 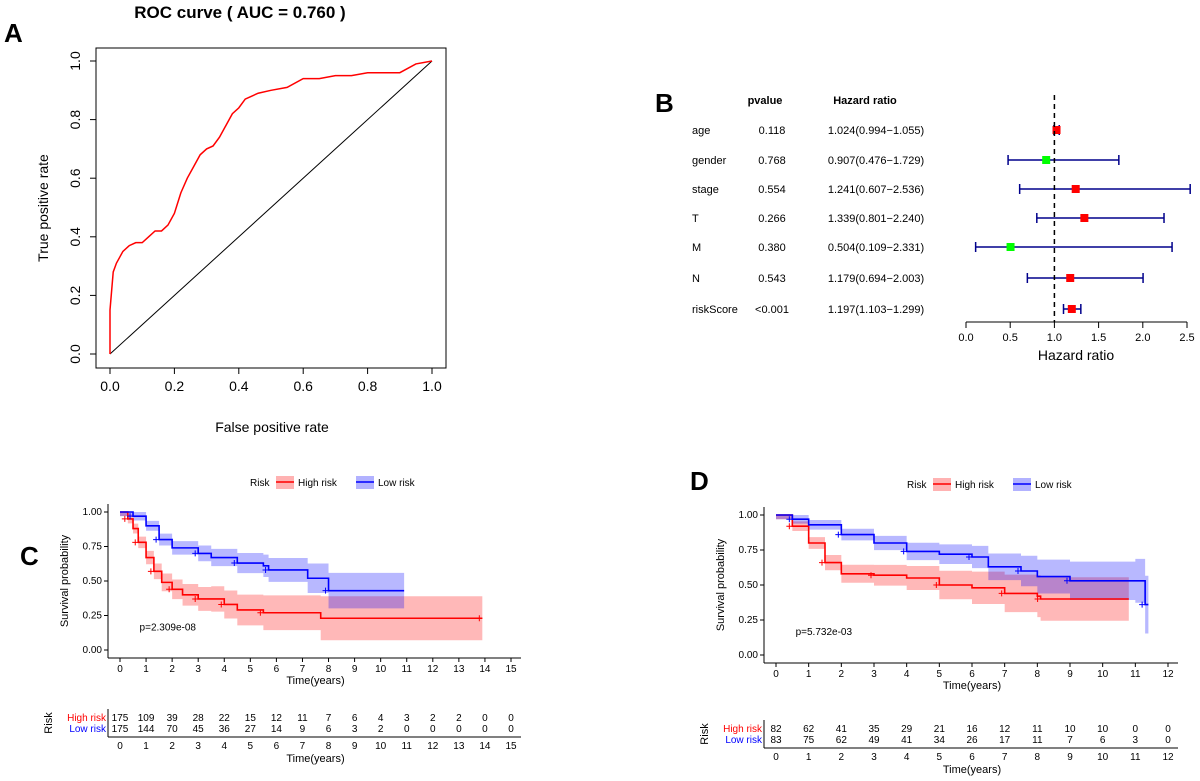 I want to click on roc-x-tick-label: 0.6, so click(x=303, y=386).